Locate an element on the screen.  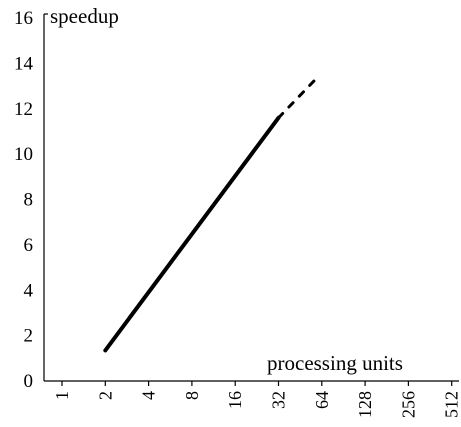
x-tick-label: 1 is located at coordinates (62, 395).